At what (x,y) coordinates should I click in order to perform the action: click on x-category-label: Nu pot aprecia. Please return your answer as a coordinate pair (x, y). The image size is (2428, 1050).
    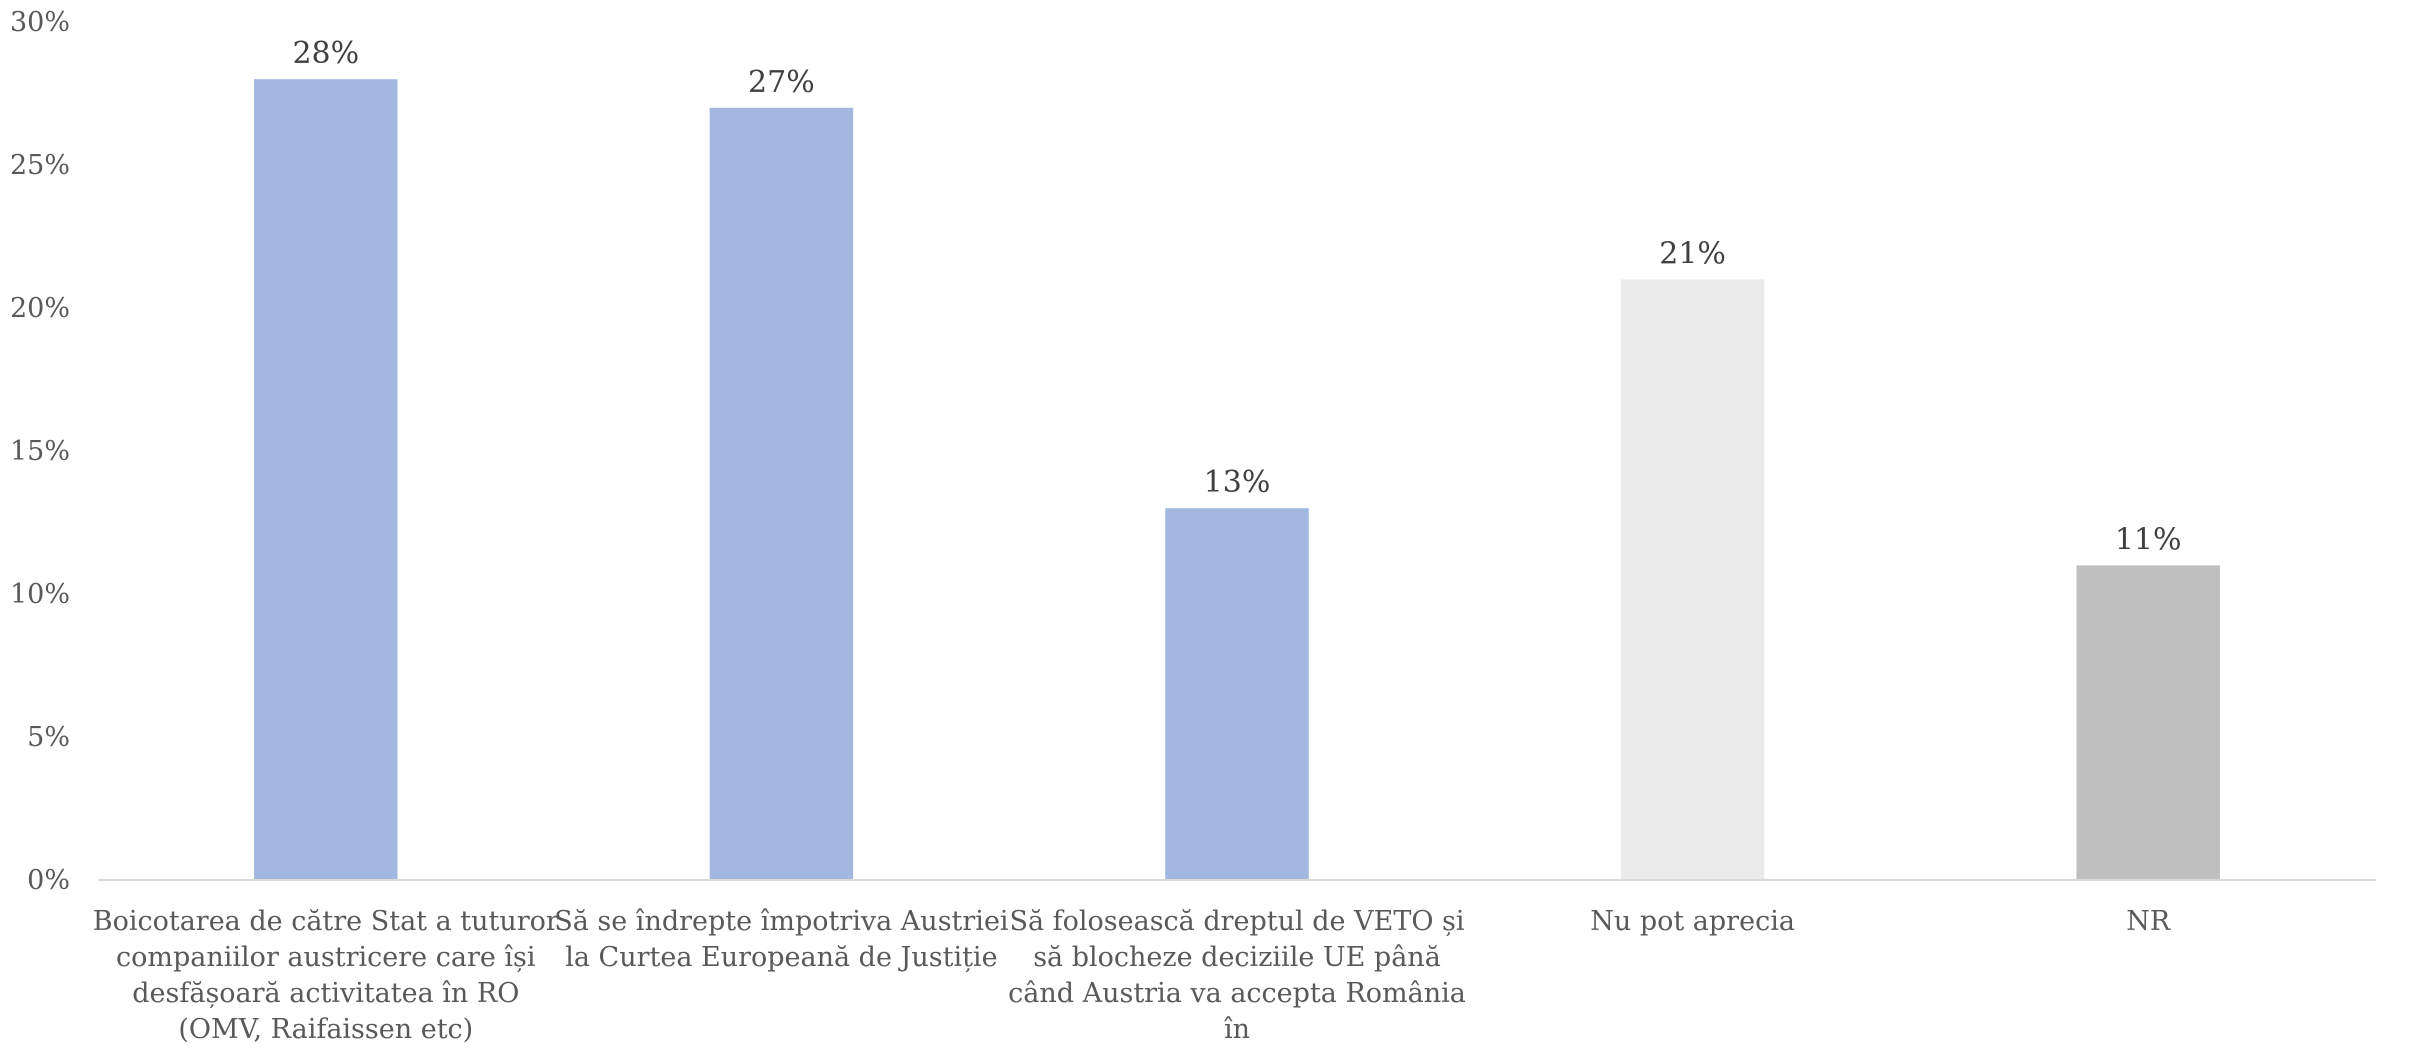
    Looking at the image, I should click on (1692, 921).